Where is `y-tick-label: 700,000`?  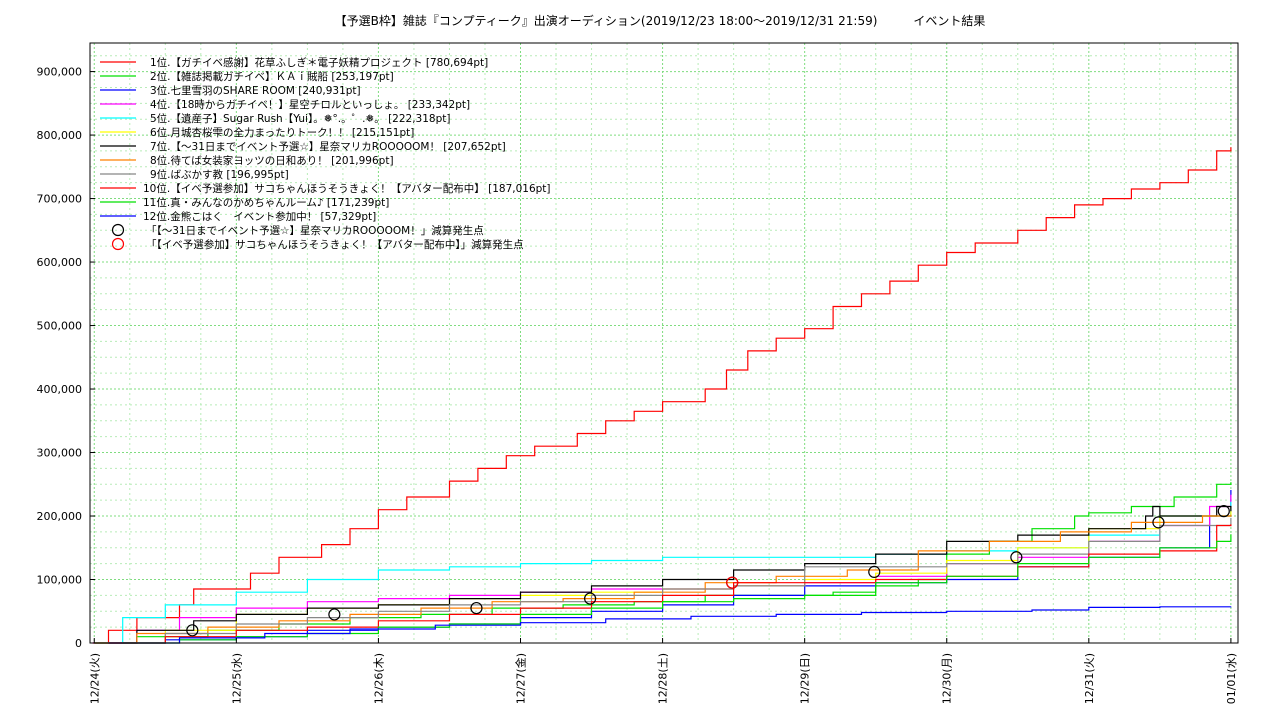 y-tick-label: 700,000 is located at coordinates (60, 199).